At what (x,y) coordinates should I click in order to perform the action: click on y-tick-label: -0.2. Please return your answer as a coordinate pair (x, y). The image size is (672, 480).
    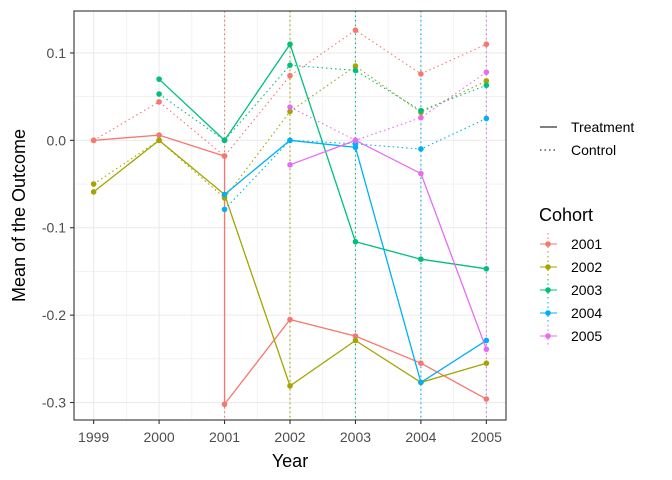
    Looking at the image, I should click on (54, 315).